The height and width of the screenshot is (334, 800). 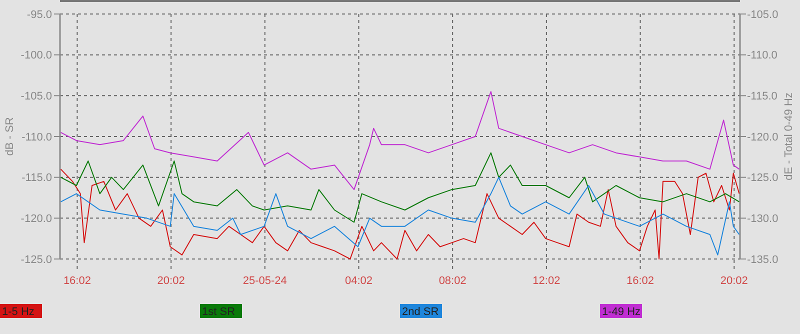 What do you see at coordinates (452, 281) in the screenshot?
I see `x-tick-label: 08:02` at bounding box center [452, 281].